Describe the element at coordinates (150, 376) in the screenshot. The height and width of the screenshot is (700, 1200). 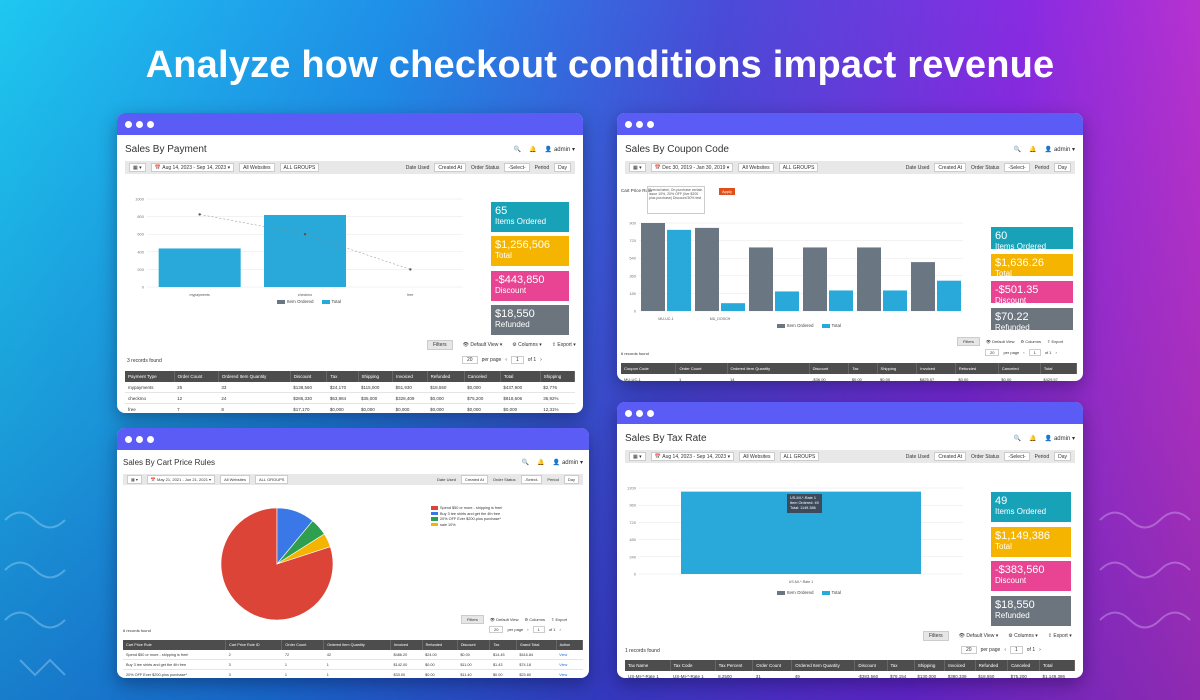
I see `column-header: Payment Type` at that location.